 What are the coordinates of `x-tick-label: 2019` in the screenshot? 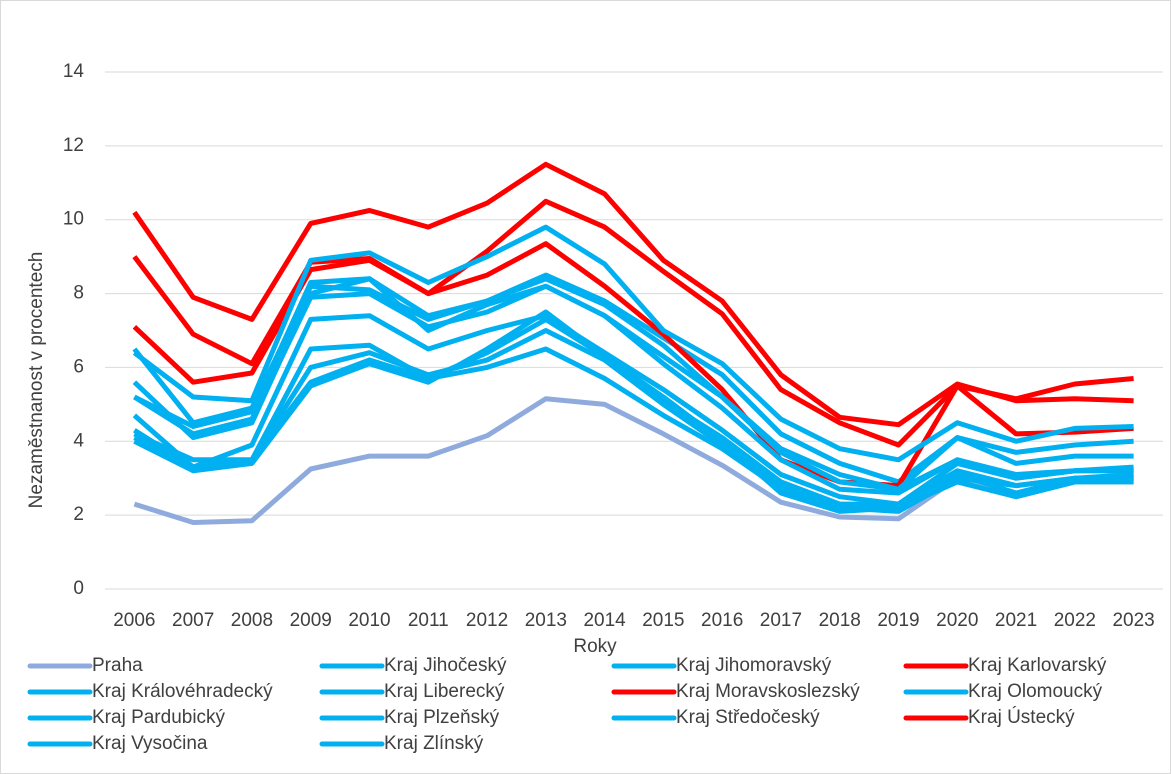 It's located at (898, 620).